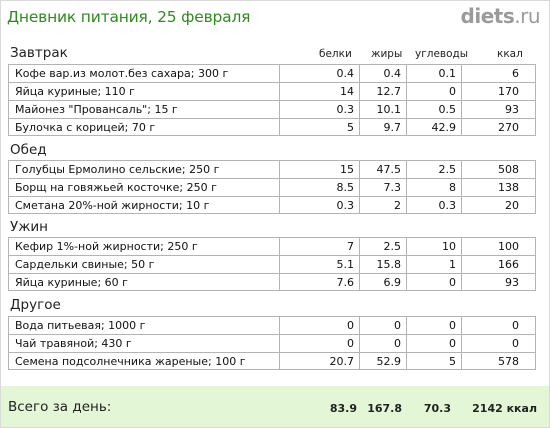 The image size is (550, 428). Describe the element at coordinates (442, 54) in the screenshot. I see `column-header-carbs: углеводы` at that location.